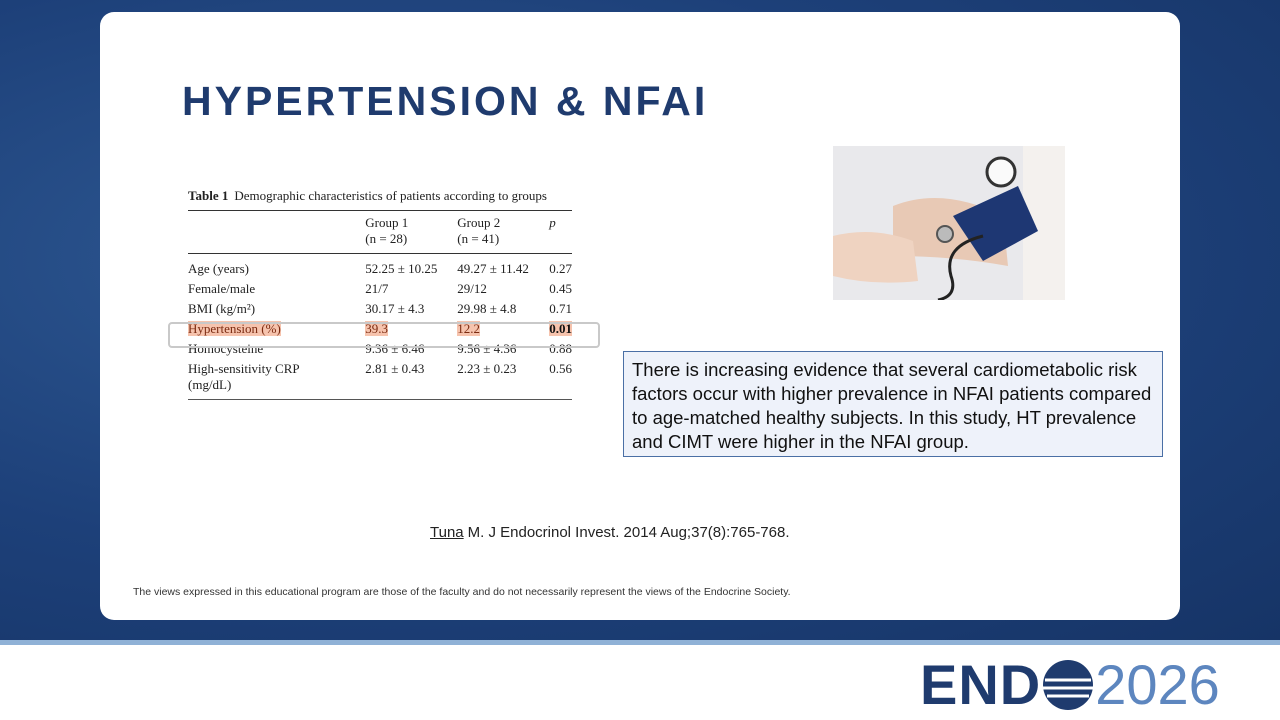 This screenshot has width=1280, height=720. I want to click on table-cell: 39.3, so click(411, 329).